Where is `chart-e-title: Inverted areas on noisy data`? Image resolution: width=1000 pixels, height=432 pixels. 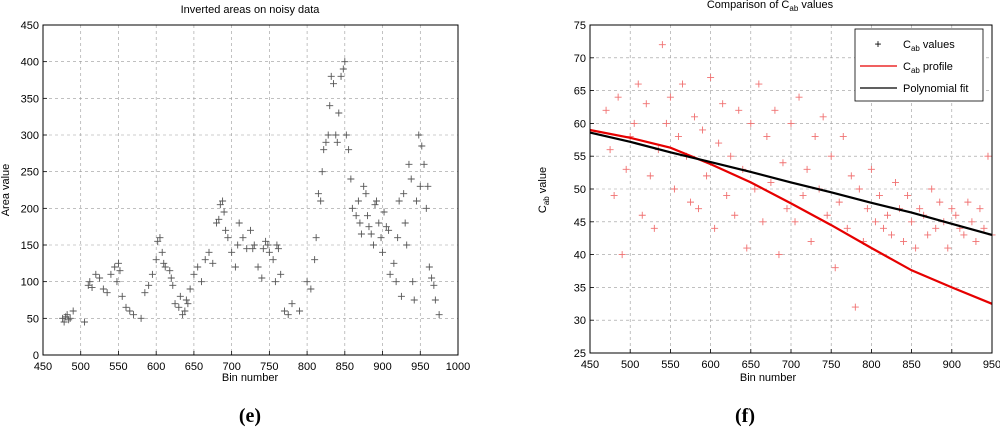 chart-e-title: Inverted areas on noisy data is located at coordinates (251, 10).